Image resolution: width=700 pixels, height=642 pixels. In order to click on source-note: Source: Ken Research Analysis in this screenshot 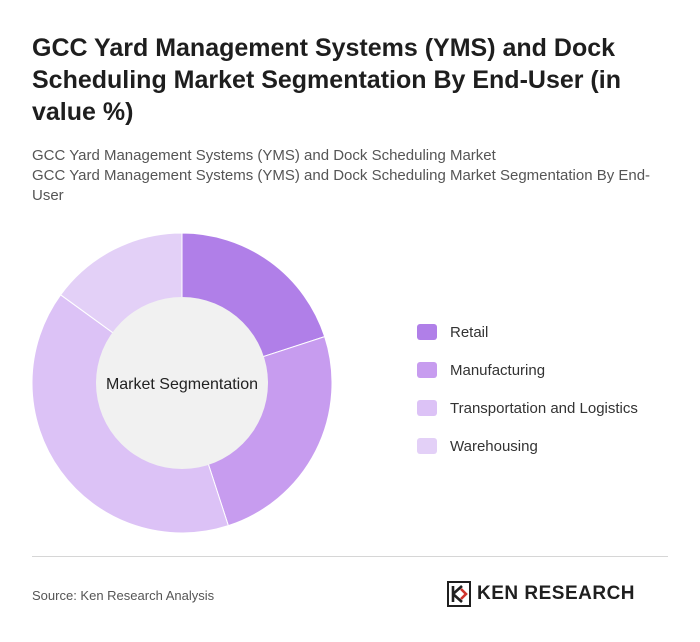, I will do `click(123, 595)`.